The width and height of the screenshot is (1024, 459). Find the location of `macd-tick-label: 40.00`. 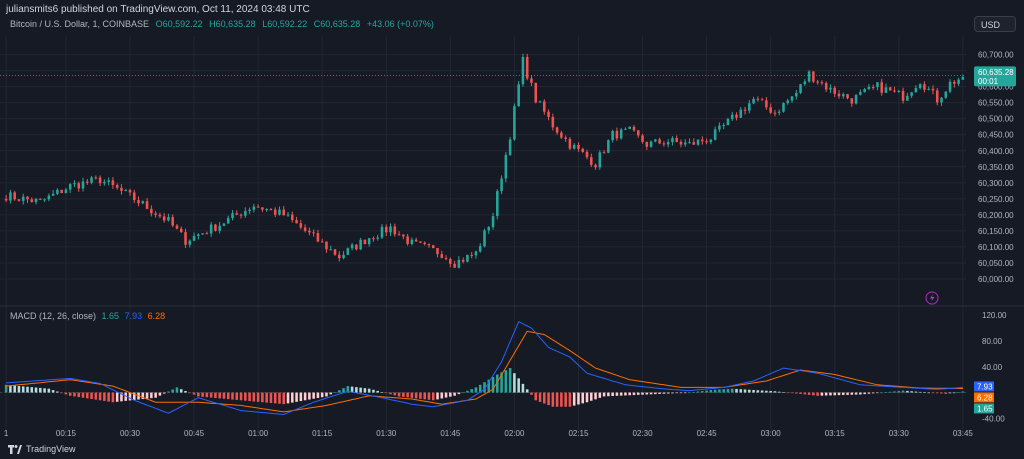

macd-tick-label: 40.00 is located at coordinates (992, 367).